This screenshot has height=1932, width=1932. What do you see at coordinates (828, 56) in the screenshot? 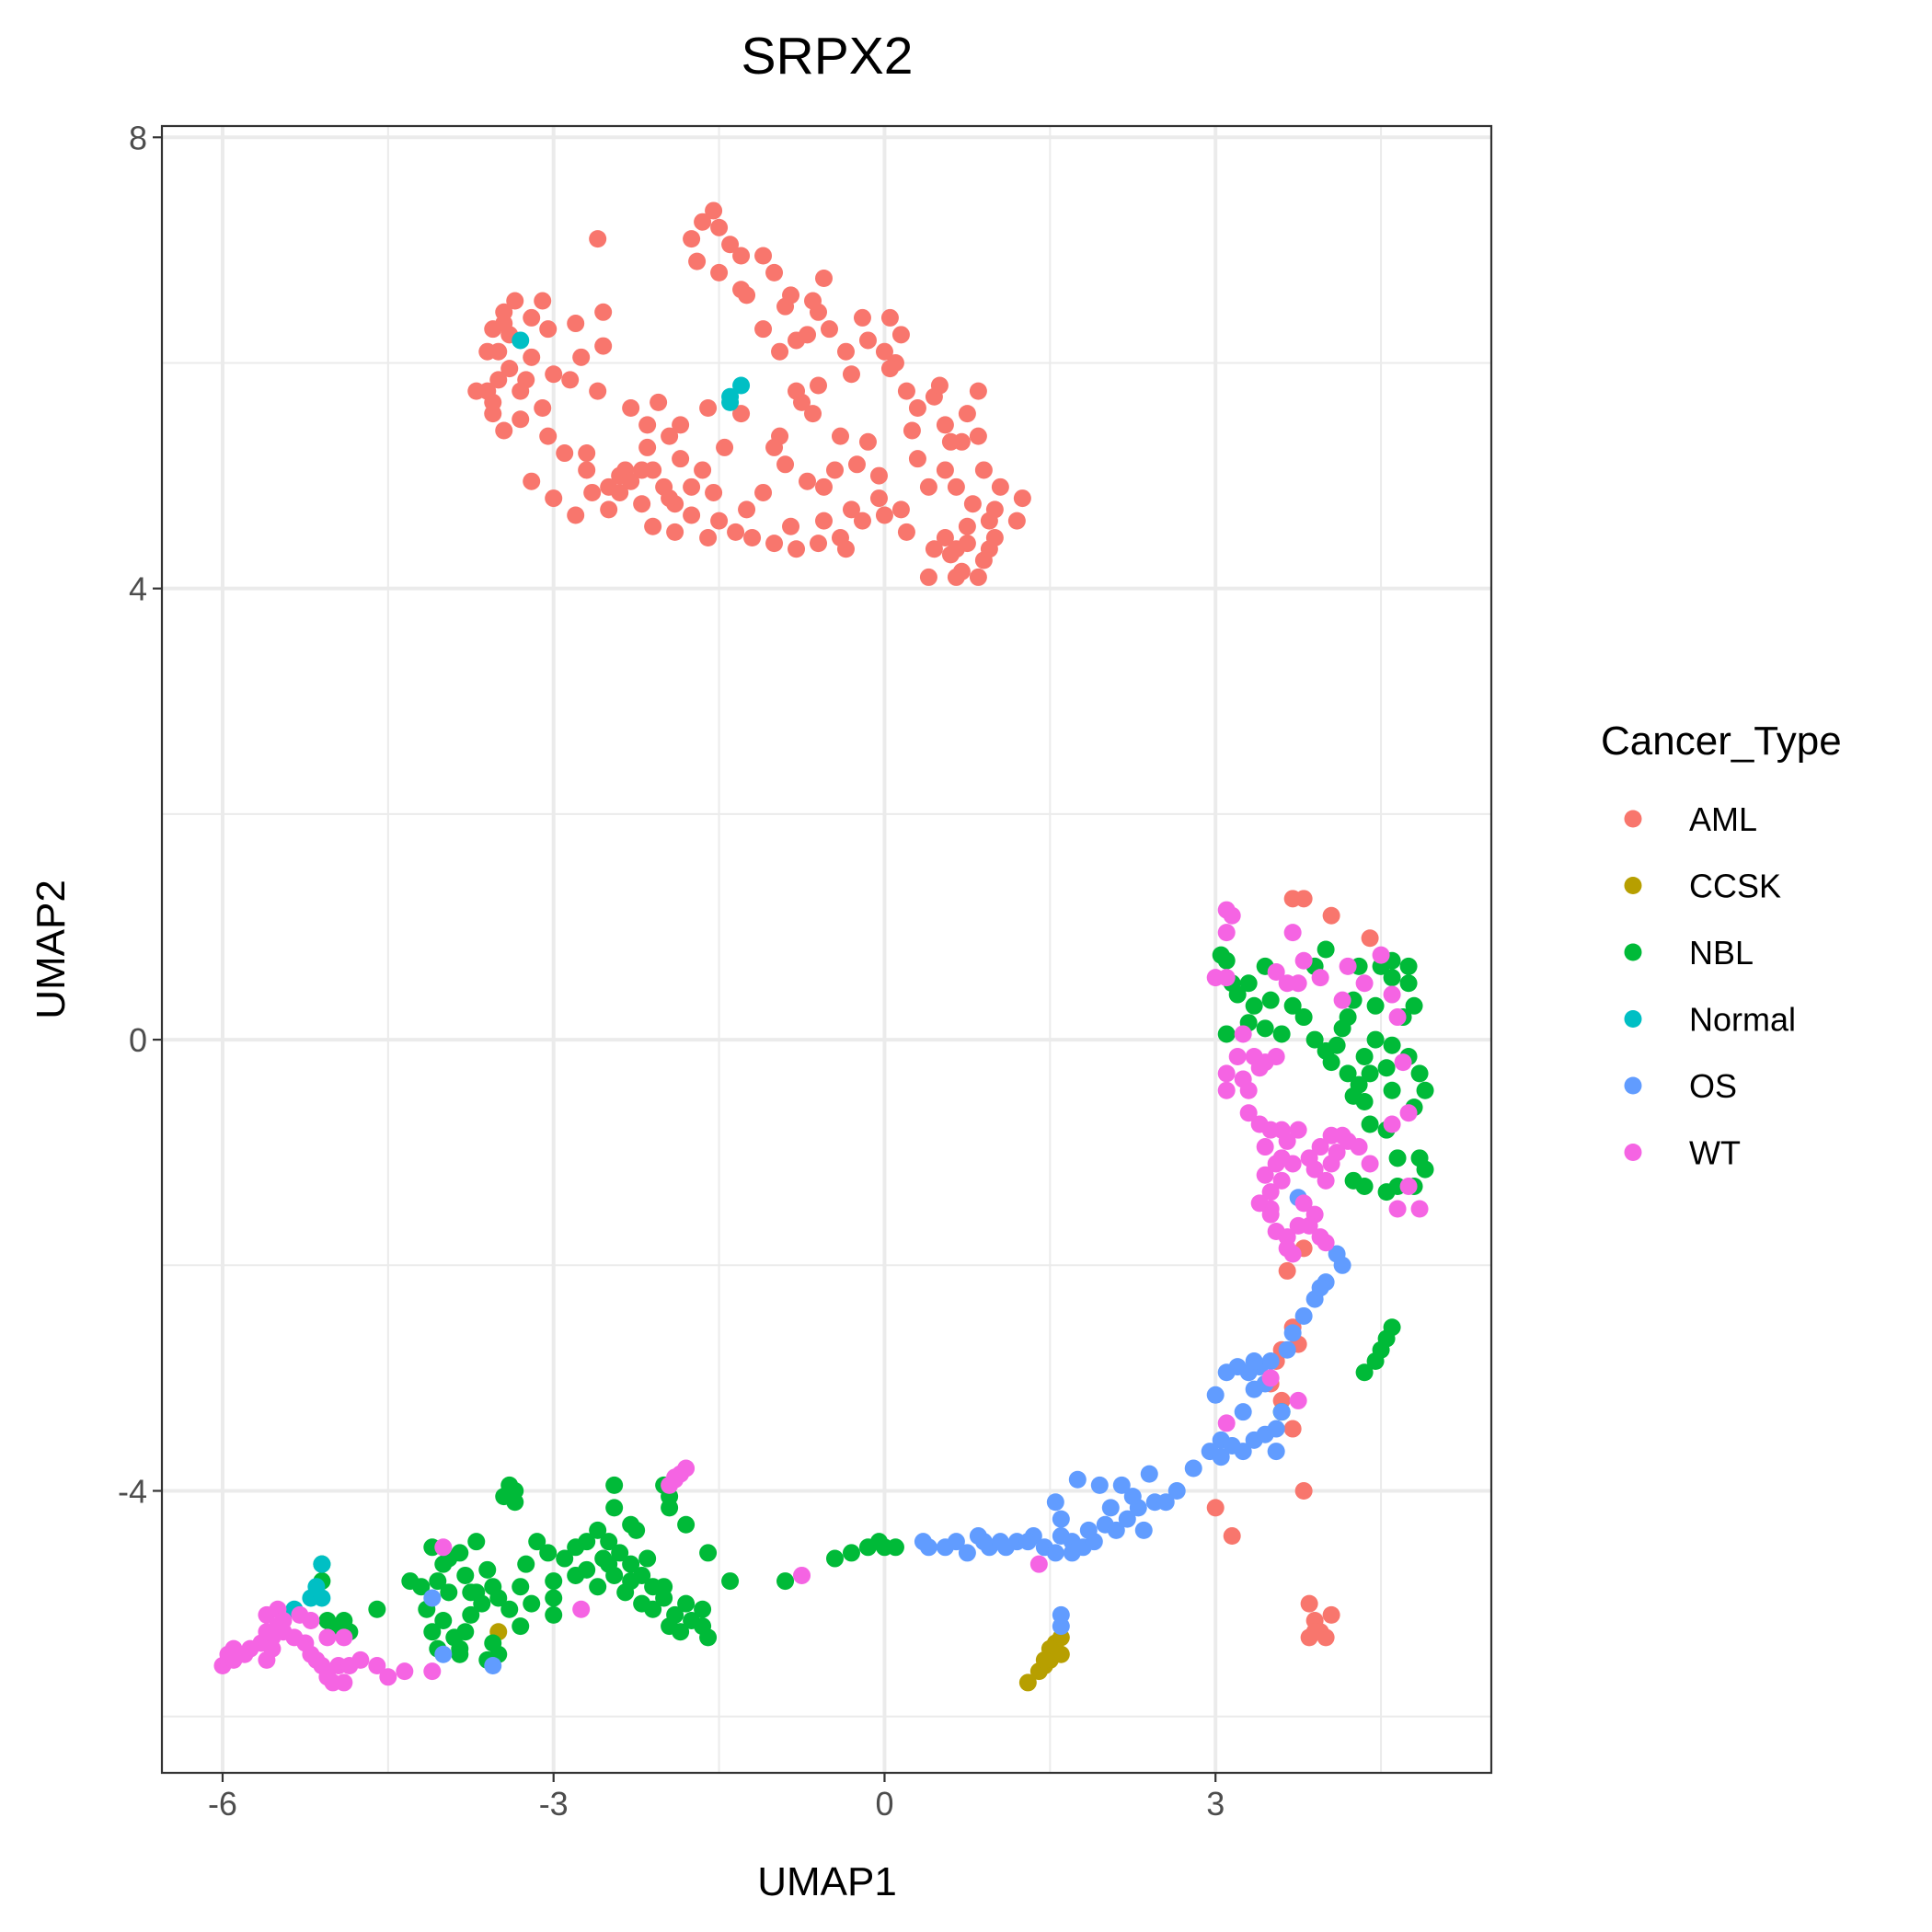
I see `chart-title: SRPX2` at bounding box center [828, 56].